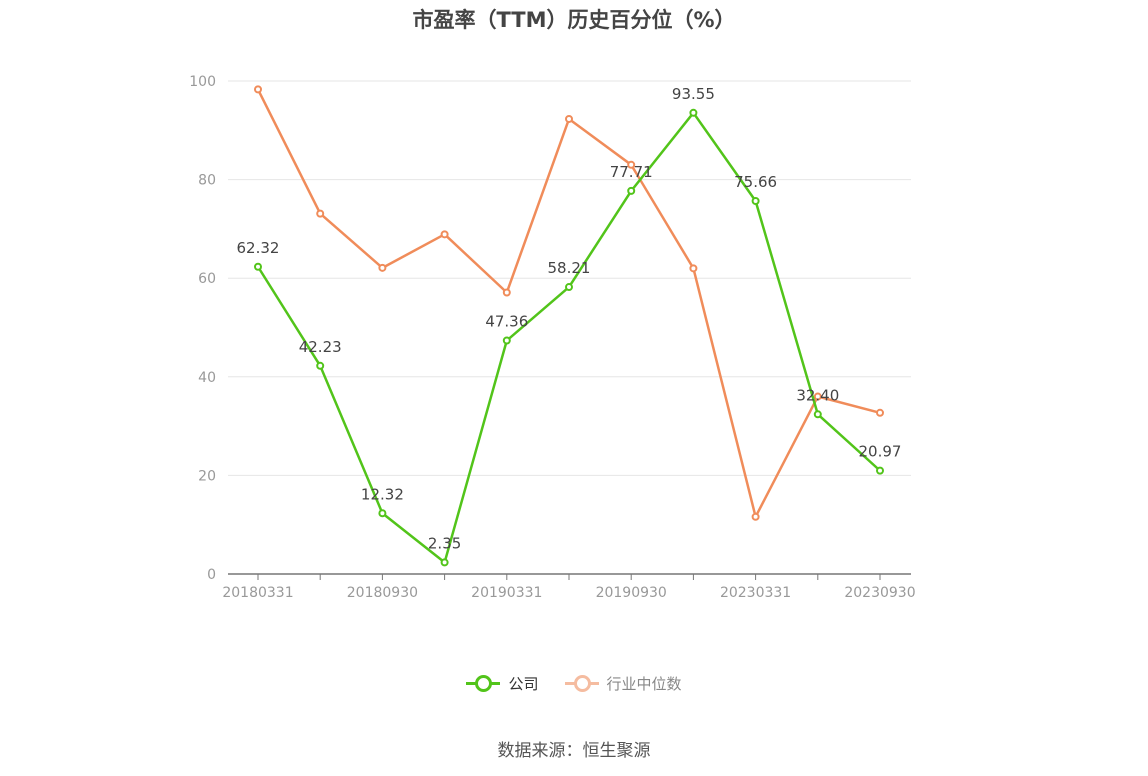  I want to click on data-label-company: 32.40, so click(817, 395).